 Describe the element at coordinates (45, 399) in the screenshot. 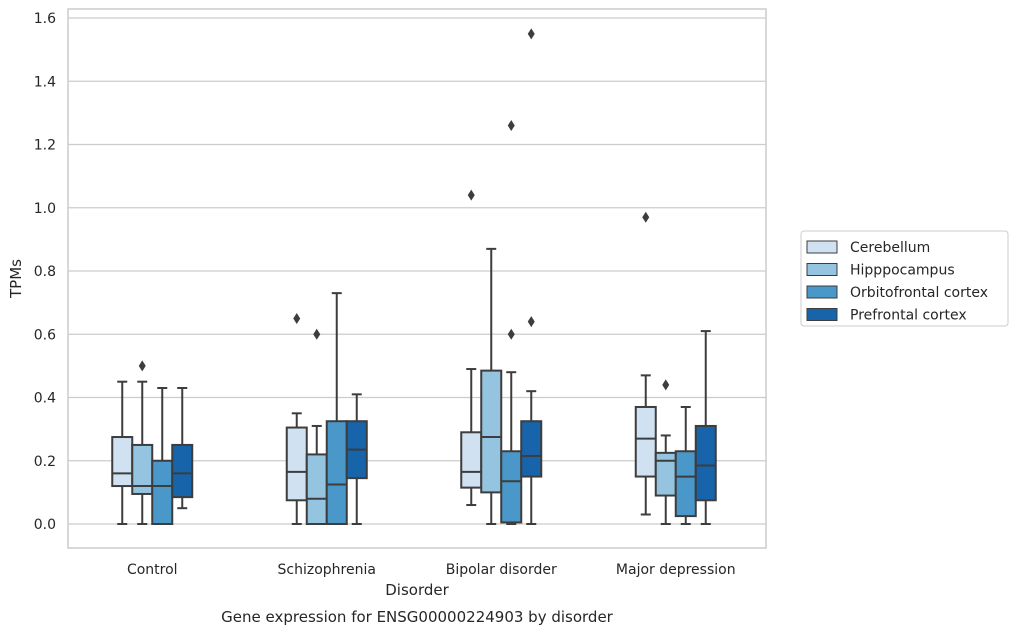

I see `y-tick-label: 0.4` at that location.